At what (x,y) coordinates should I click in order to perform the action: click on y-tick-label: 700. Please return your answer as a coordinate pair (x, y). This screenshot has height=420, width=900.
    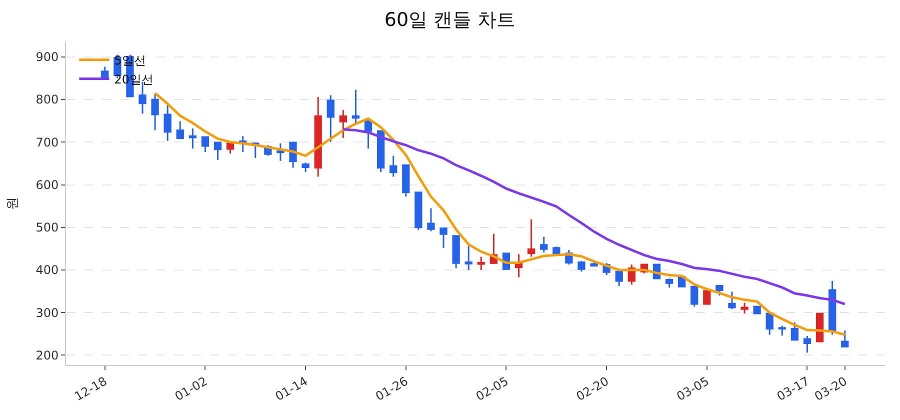
    Looking at the image, I should click on (47, 142).